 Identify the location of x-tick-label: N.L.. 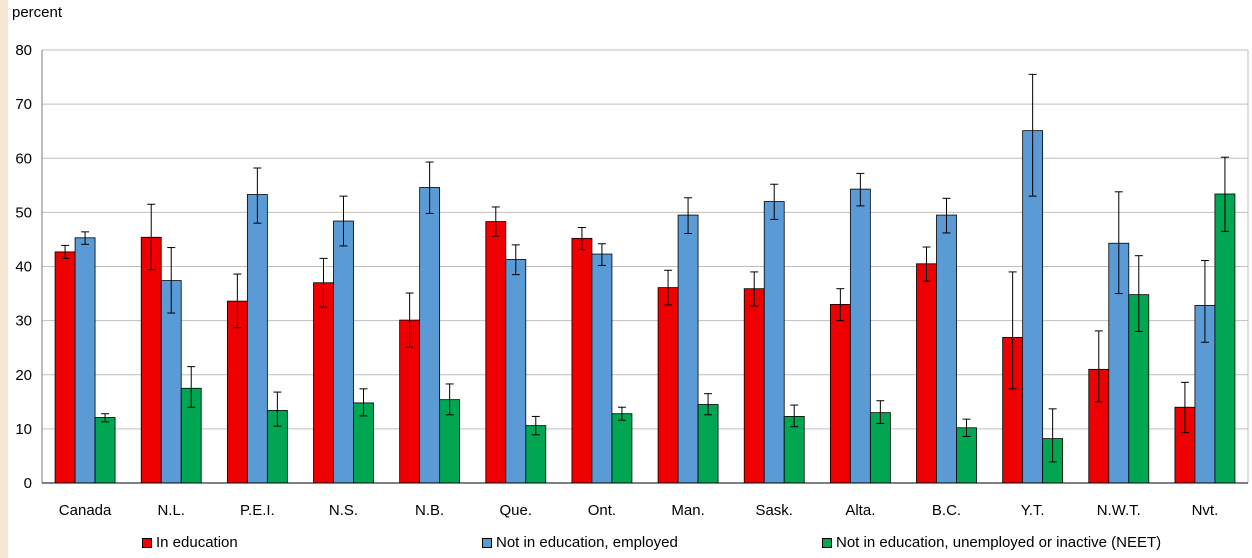
(171, 510).